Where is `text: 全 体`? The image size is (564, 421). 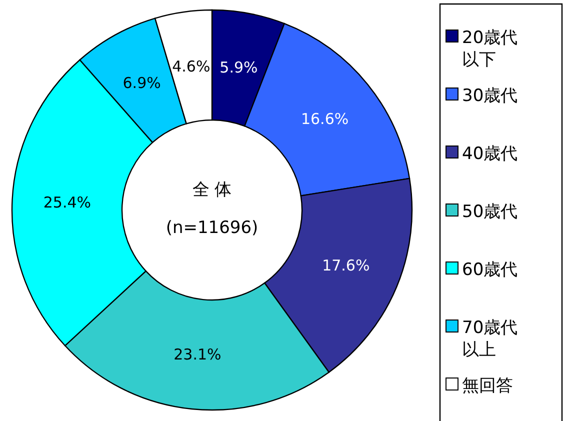 text: 全 体 is located at coordinates (212, 190).